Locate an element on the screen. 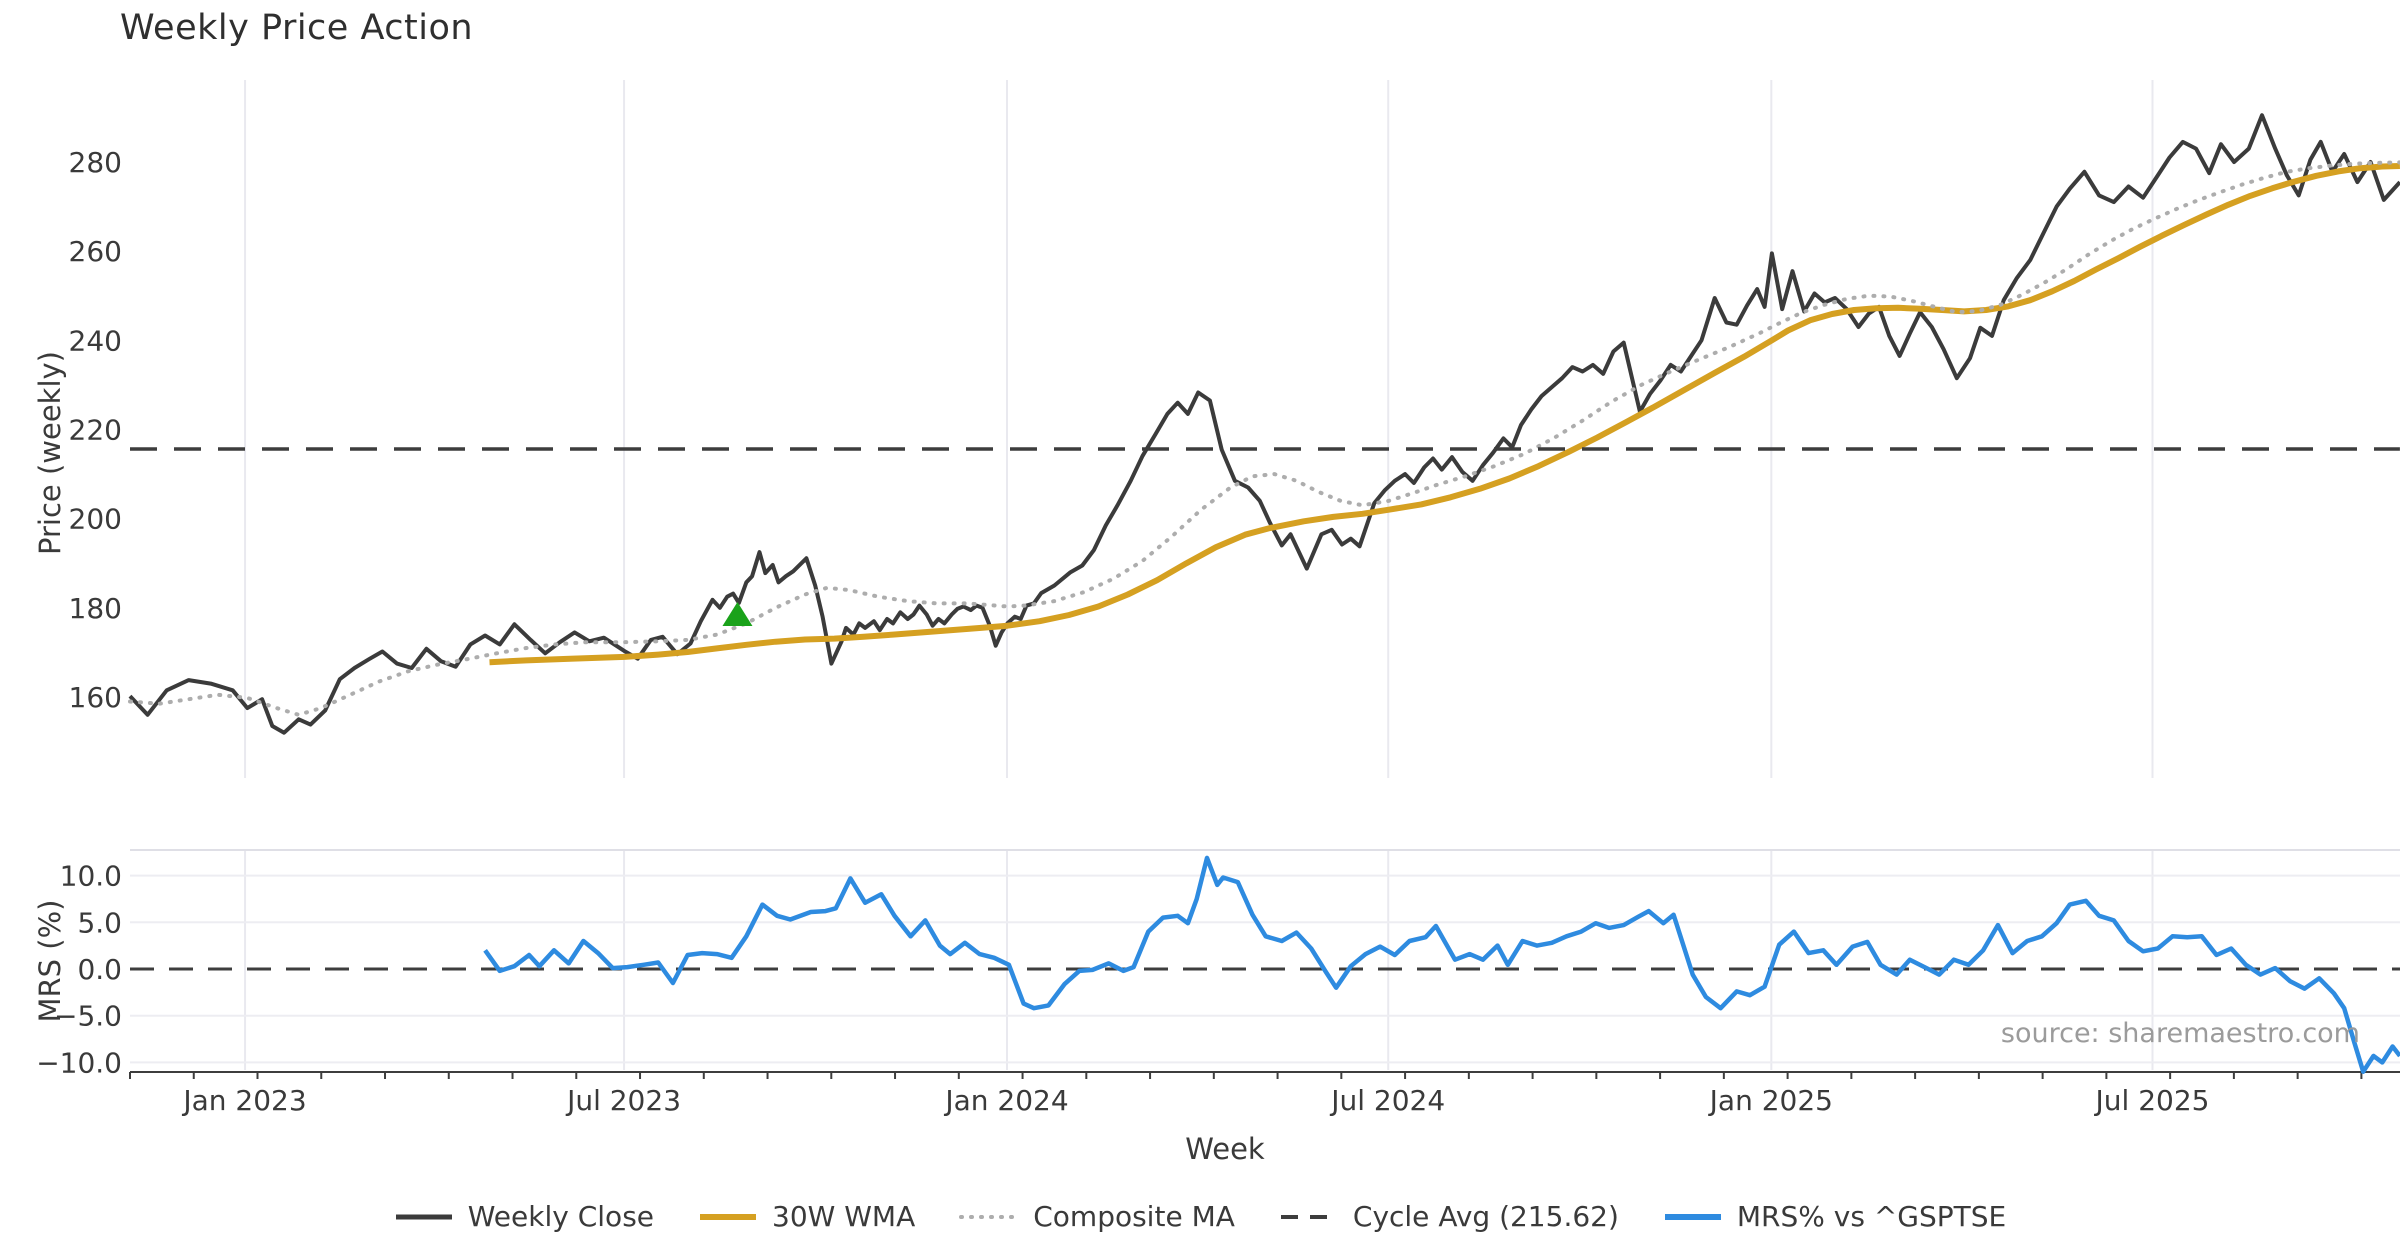 The height and width of the screenshot is (1260, 2400). legend-item-weekly-close: Weekly Close is located at coordinates (524, 1216).